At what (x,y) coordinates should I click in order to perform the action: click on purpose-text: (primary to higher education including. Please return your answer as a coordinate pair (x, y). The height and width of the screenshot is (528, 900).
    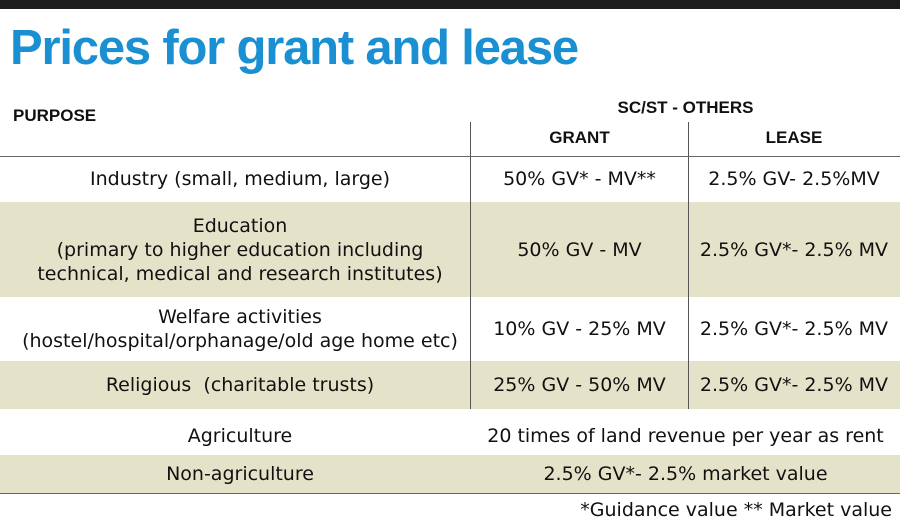
    Looking at the image, I should click on (240, 249).